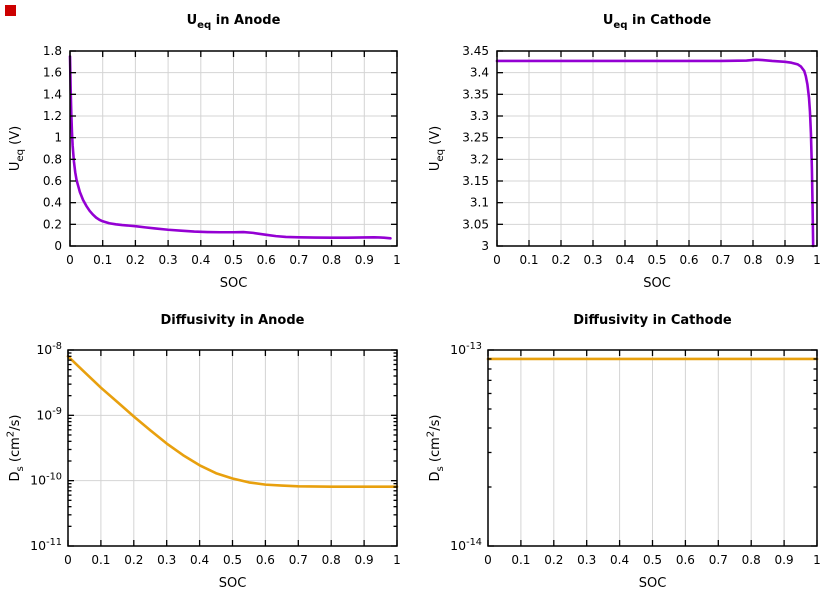  Describe the element at coordinates (10, 10) in the screenshot. I see `red-marker-square` at that location.